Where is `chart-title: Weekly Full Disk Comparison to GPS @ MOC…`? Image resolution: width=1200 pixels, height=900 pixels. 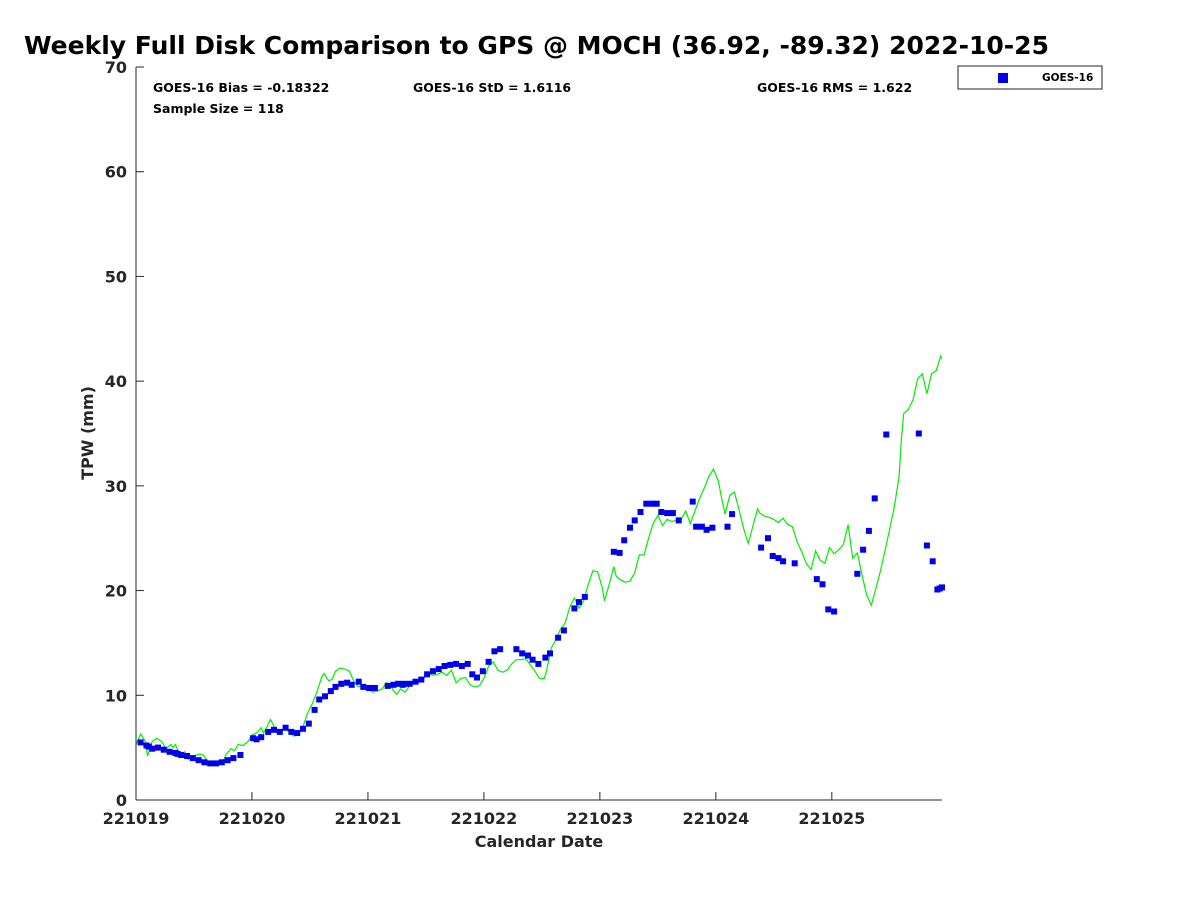
chart-title: Weekly Full Disk Comparison to GPS @ MOC… is located at coordinates (536, 45).